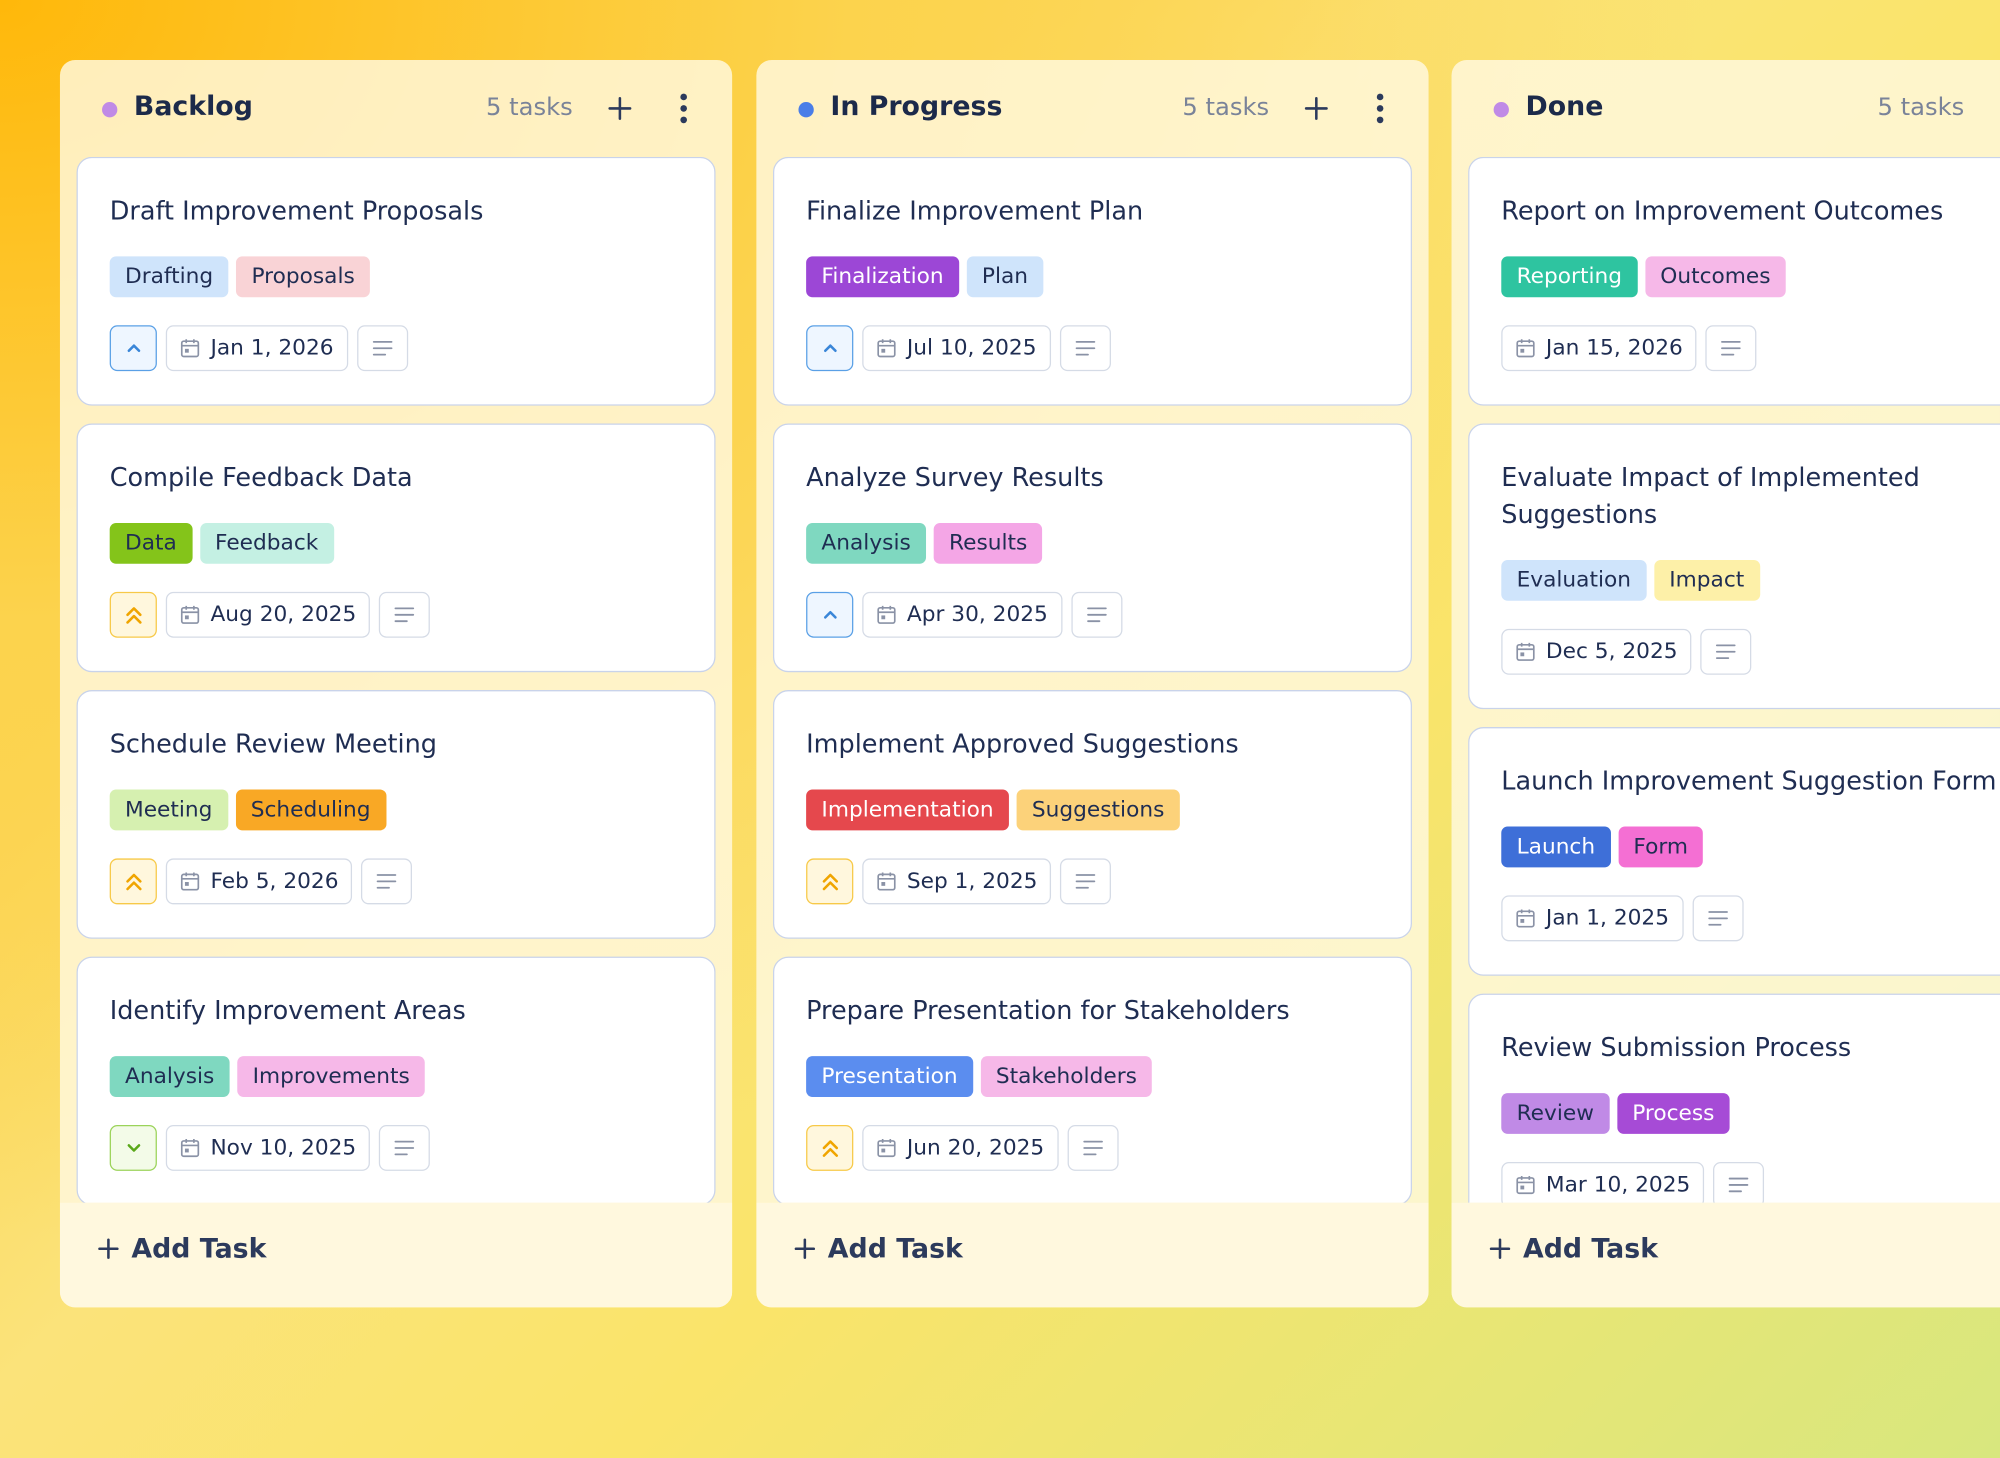 The height and width of the screenshot is (1458, 2000). What do you see at coordinates (866, 543) in the screenshot?
I see `tag: Analysis` at bounding box center [866, 543].